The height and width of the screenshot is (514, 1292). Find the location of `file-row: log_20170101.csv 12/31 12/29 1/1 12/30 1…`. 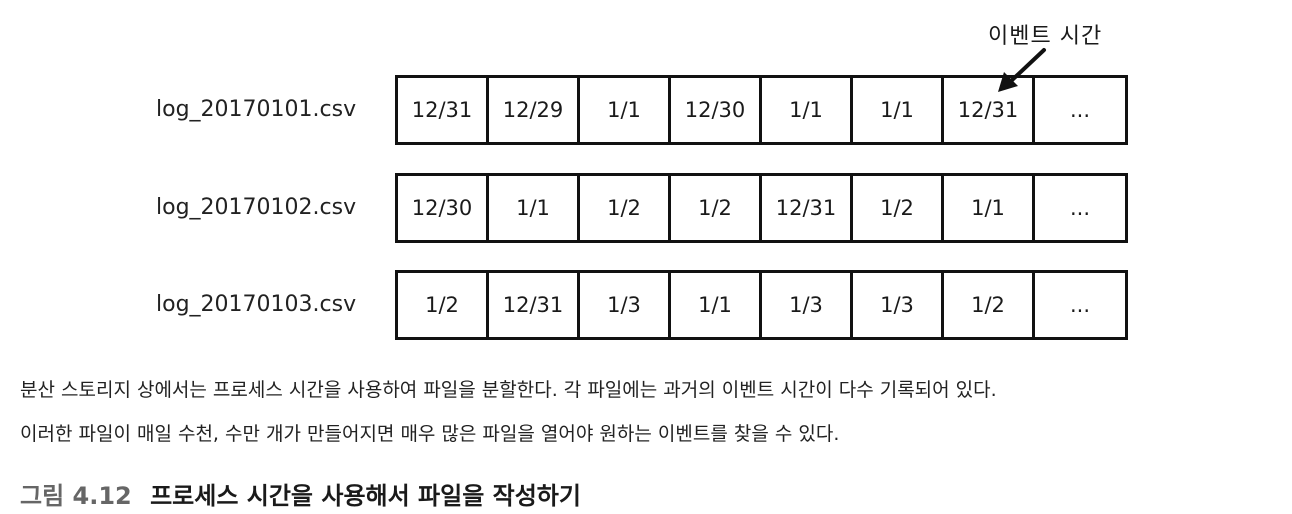

file-row: log_20170101.csv 12/31 12/29 1/1 12/30 1… is located at coordinates (646, 110).